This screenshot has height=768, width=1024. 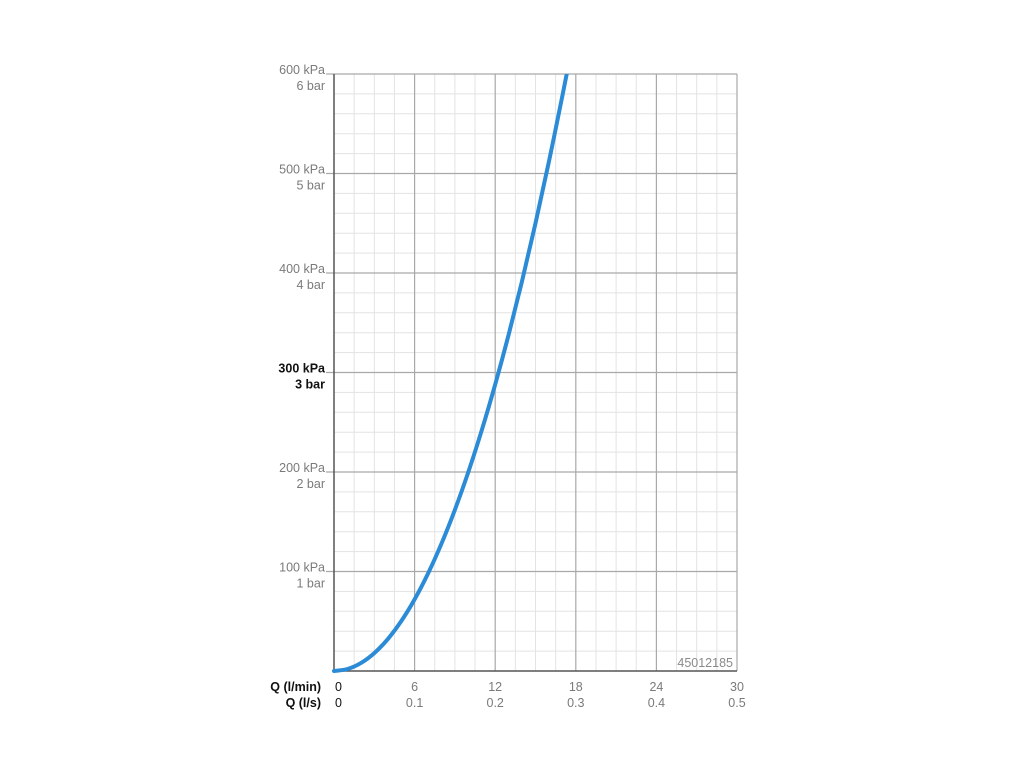 What do you see at coordinates (736, 703) in the screenshot?
I see `x-tick-label-ls: 0.5` at bounding box center [736, 703].